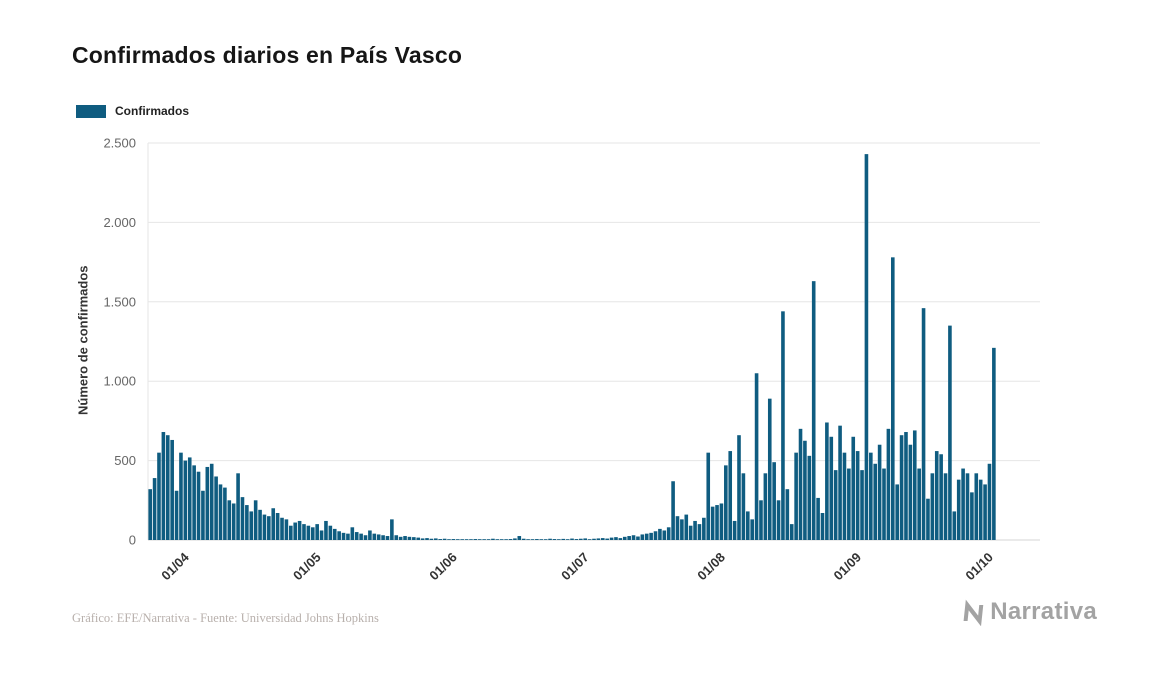  Describe the element at coordinates (119, 222) in the screenshot. I see `y-tick-label: 2.000` at that location.